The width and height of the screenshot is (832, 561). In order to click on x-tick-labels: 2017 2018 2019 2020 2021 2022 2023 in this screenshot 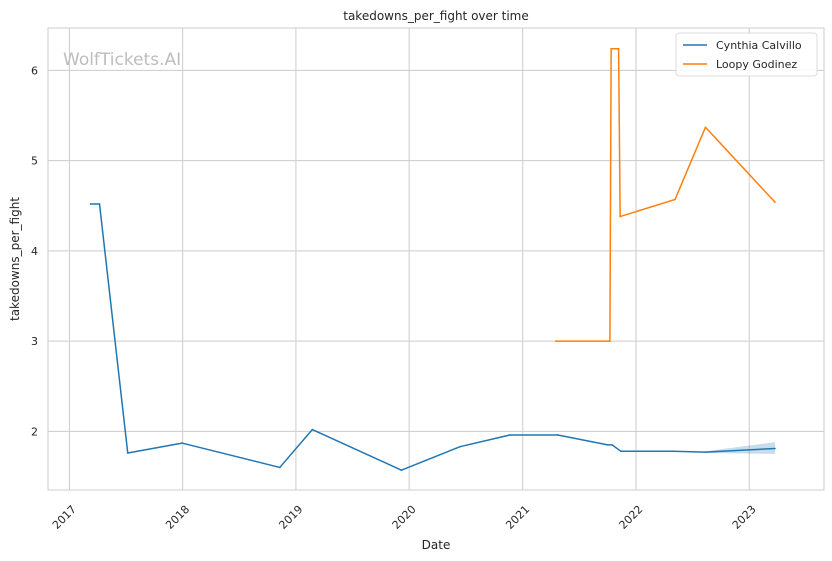, I will do `click(404, 517)`.